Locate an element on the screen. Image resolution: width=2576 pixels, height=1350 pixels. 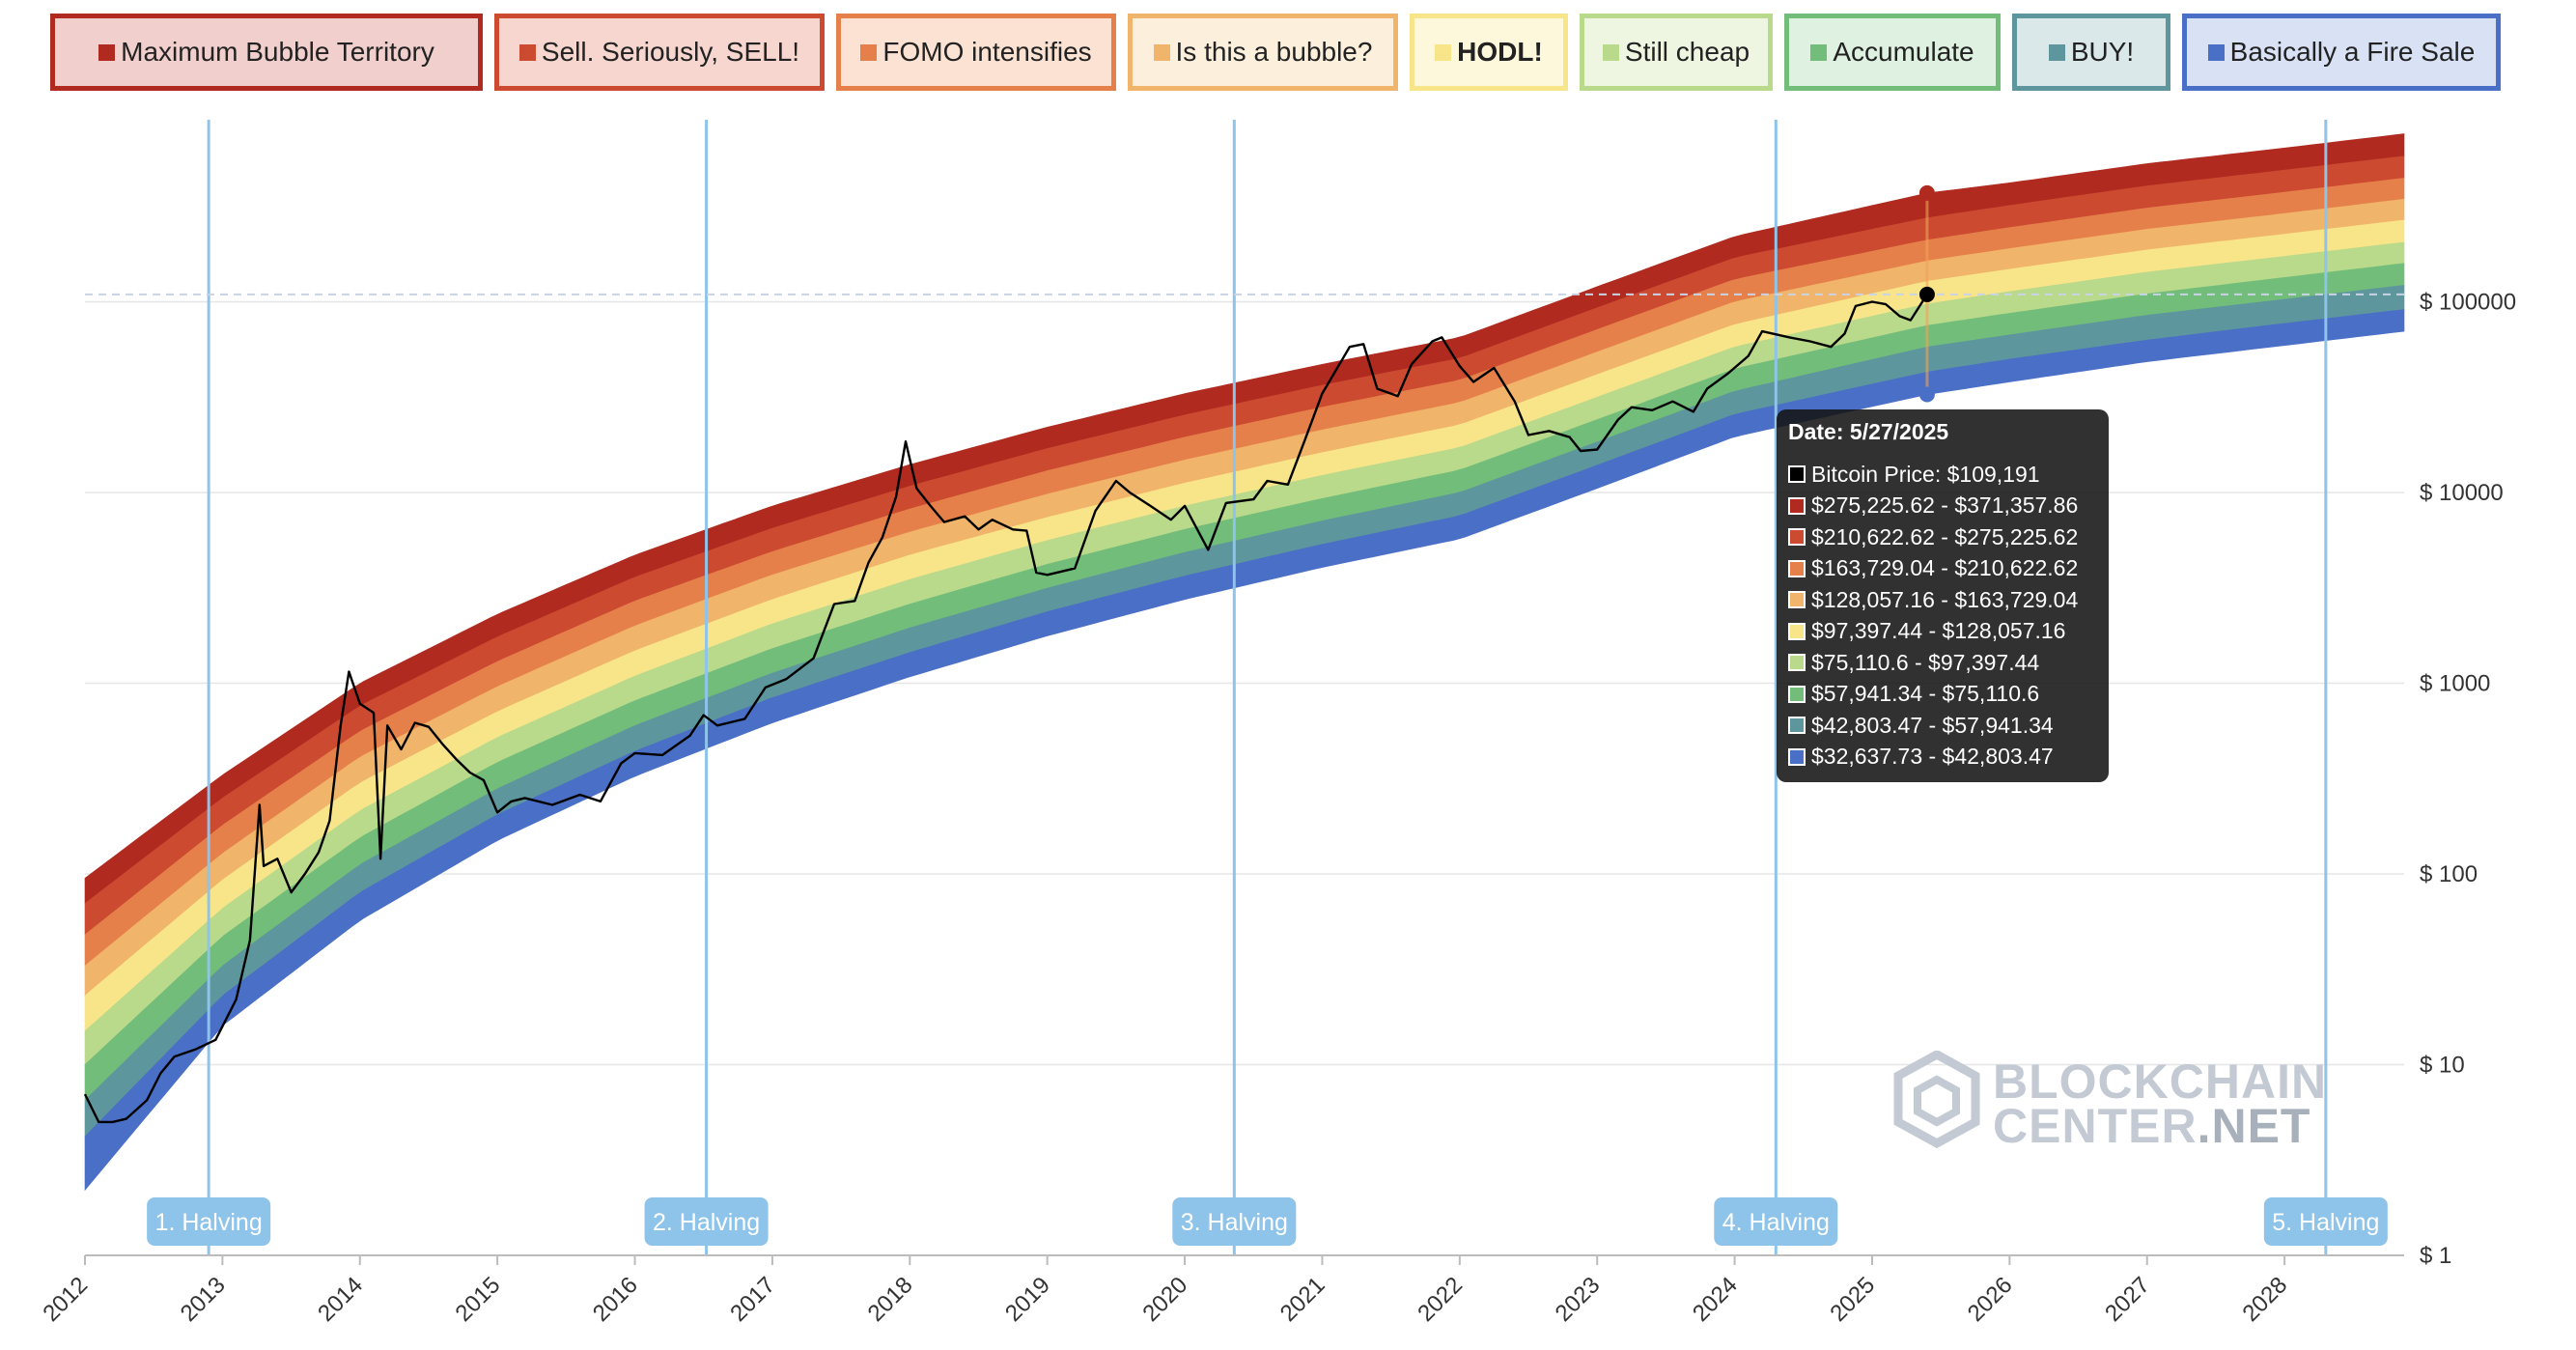
bottom-band-marker is located at coordinates (1927, 394).